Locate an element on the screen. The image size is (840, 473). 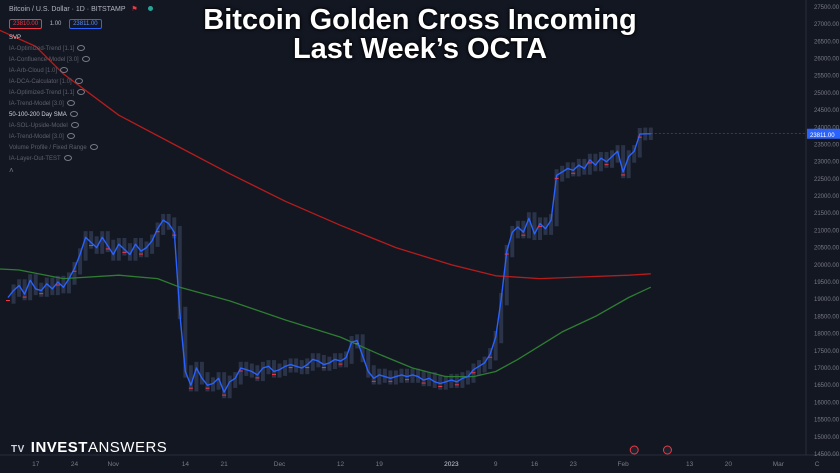
y-tick-label: 26000.00 is located at coordinates (827, 59).